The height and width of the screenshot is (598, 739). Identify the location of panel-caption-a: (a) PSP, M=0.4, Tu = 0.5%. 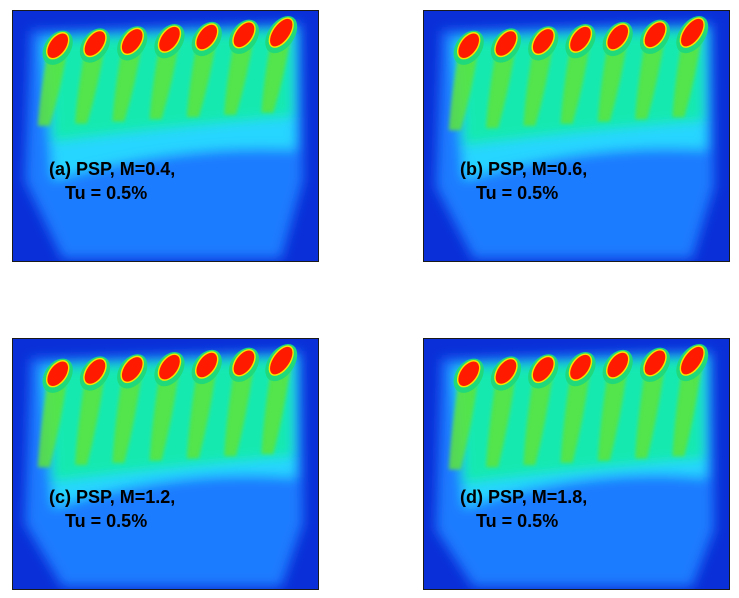
(102, 193).